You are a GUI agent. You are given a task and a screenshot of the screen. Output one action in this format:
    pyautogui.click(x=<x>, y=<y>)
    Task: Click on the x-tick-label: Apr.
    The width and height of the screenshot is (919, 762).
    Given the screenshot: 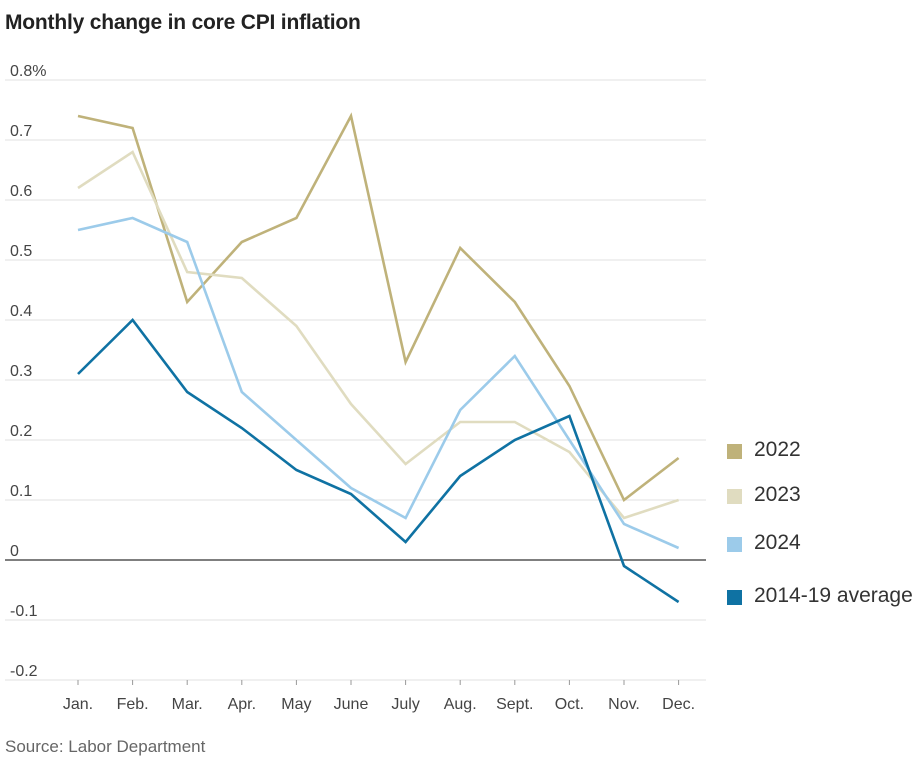 What is the action you would take?
    pyautogui.click(x=242, y=704)
    